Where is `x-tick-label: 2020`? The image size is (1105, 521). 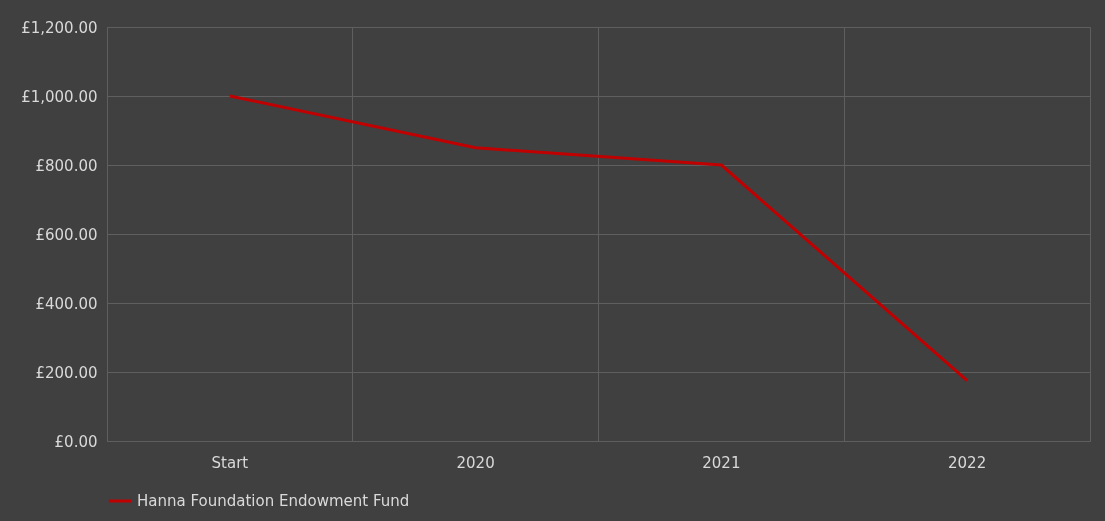
x-tick-label: 2020 is located at coordinates (475, 462).